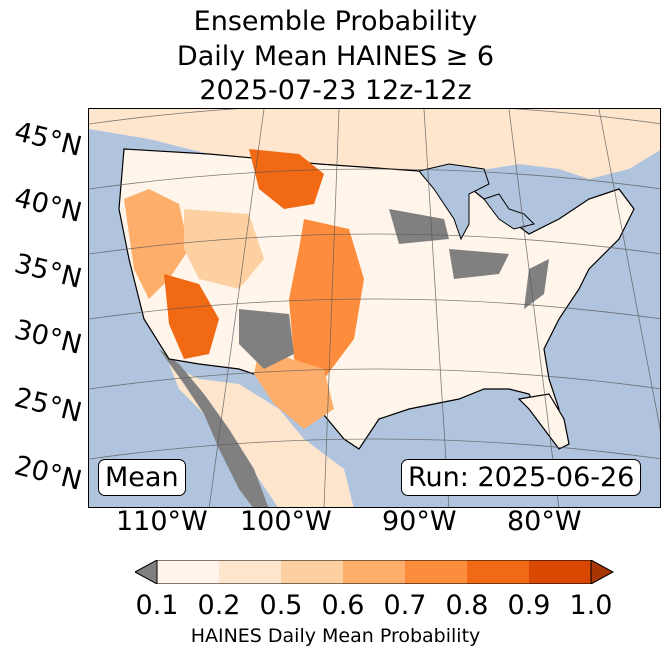 The image size is (671, 658). What do you see at coordinates (286, 521) in the screenshot?
I see `lon-label-100: 100°W` at bounding box center [286, 521].